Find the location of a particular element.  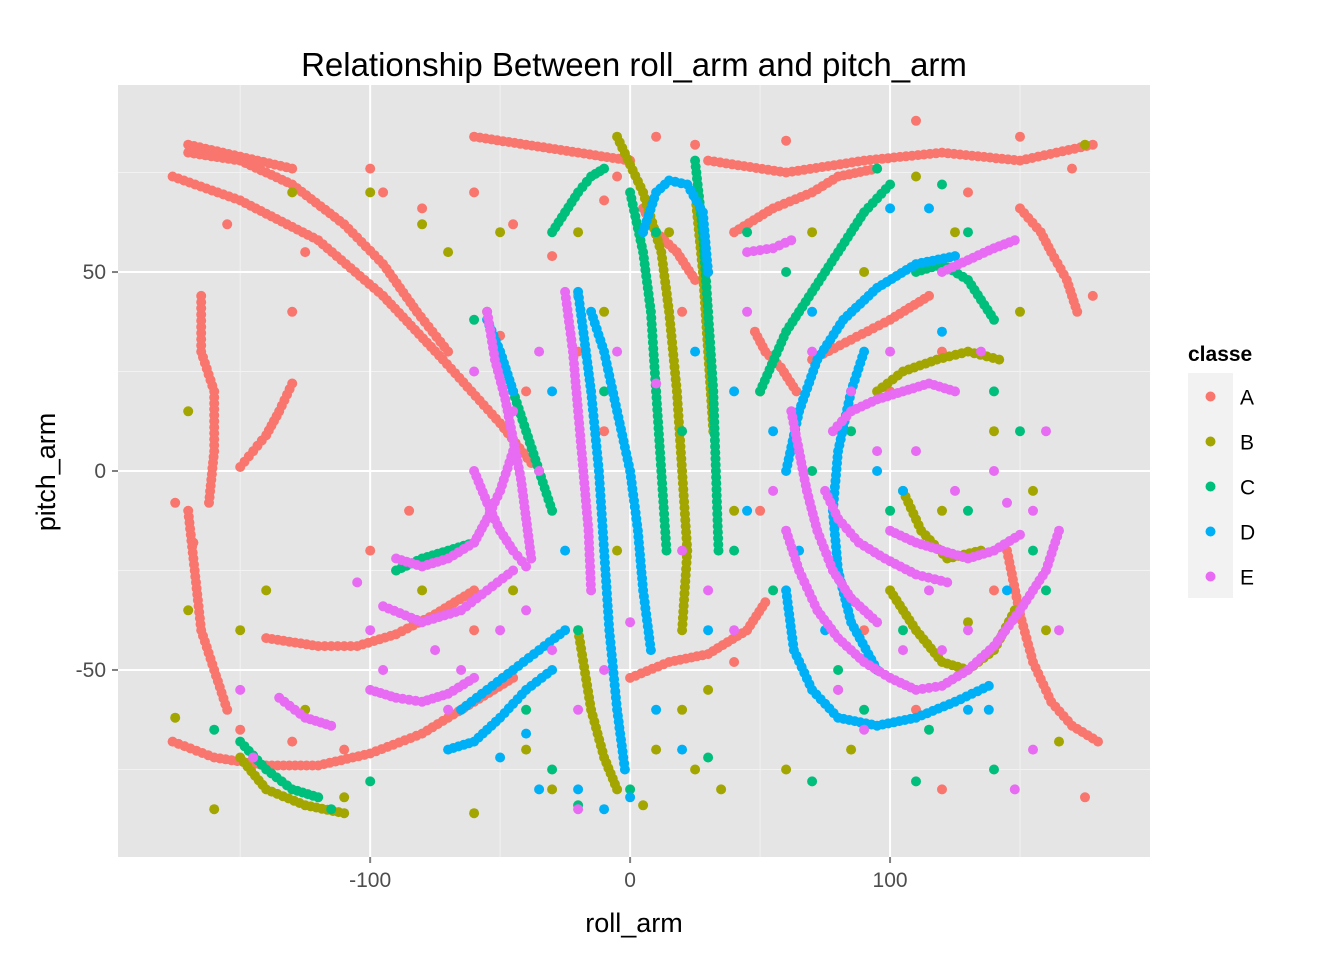

legend-label-C: C is located at coordinates (1247, 488).